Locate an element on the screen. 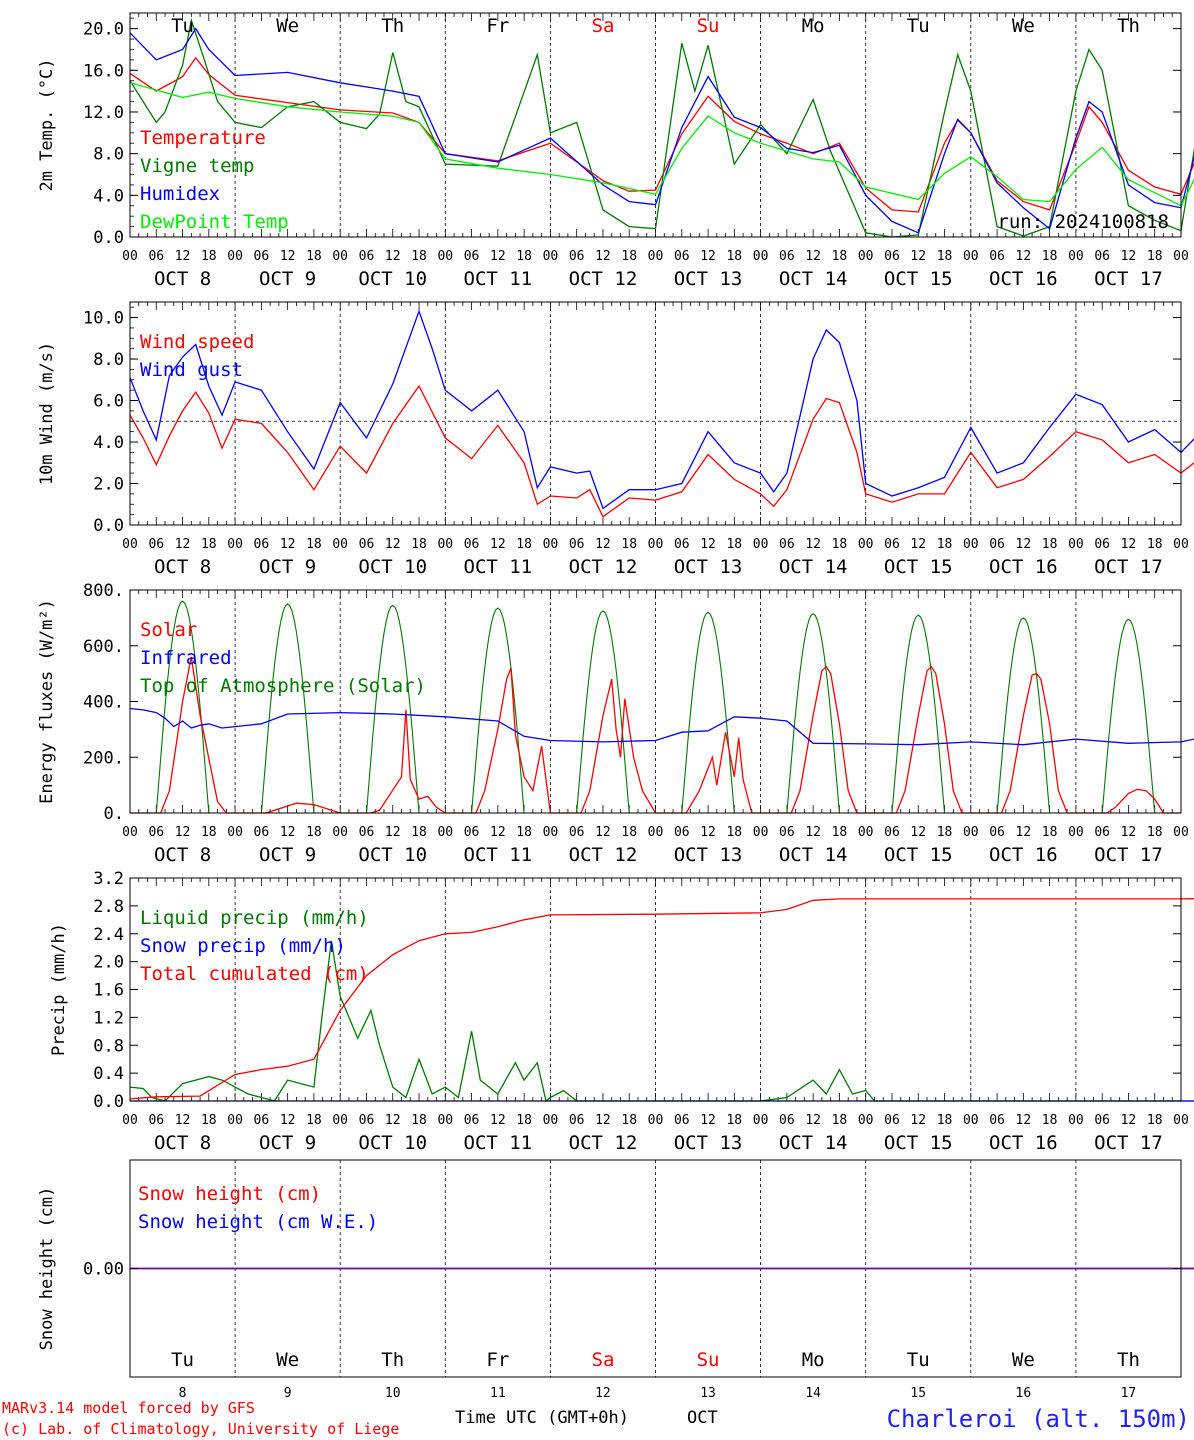 The width and height of the screenshot is (1194, 1440). y-tick-label: 8.0 is located at coordinates (108, 155).